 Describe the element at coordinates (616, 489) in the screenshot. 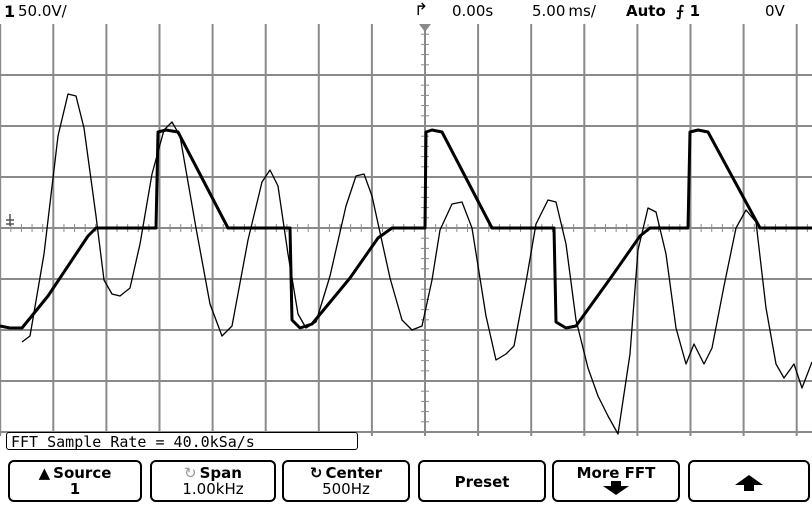

I see `down-arrow-icon` at that location.